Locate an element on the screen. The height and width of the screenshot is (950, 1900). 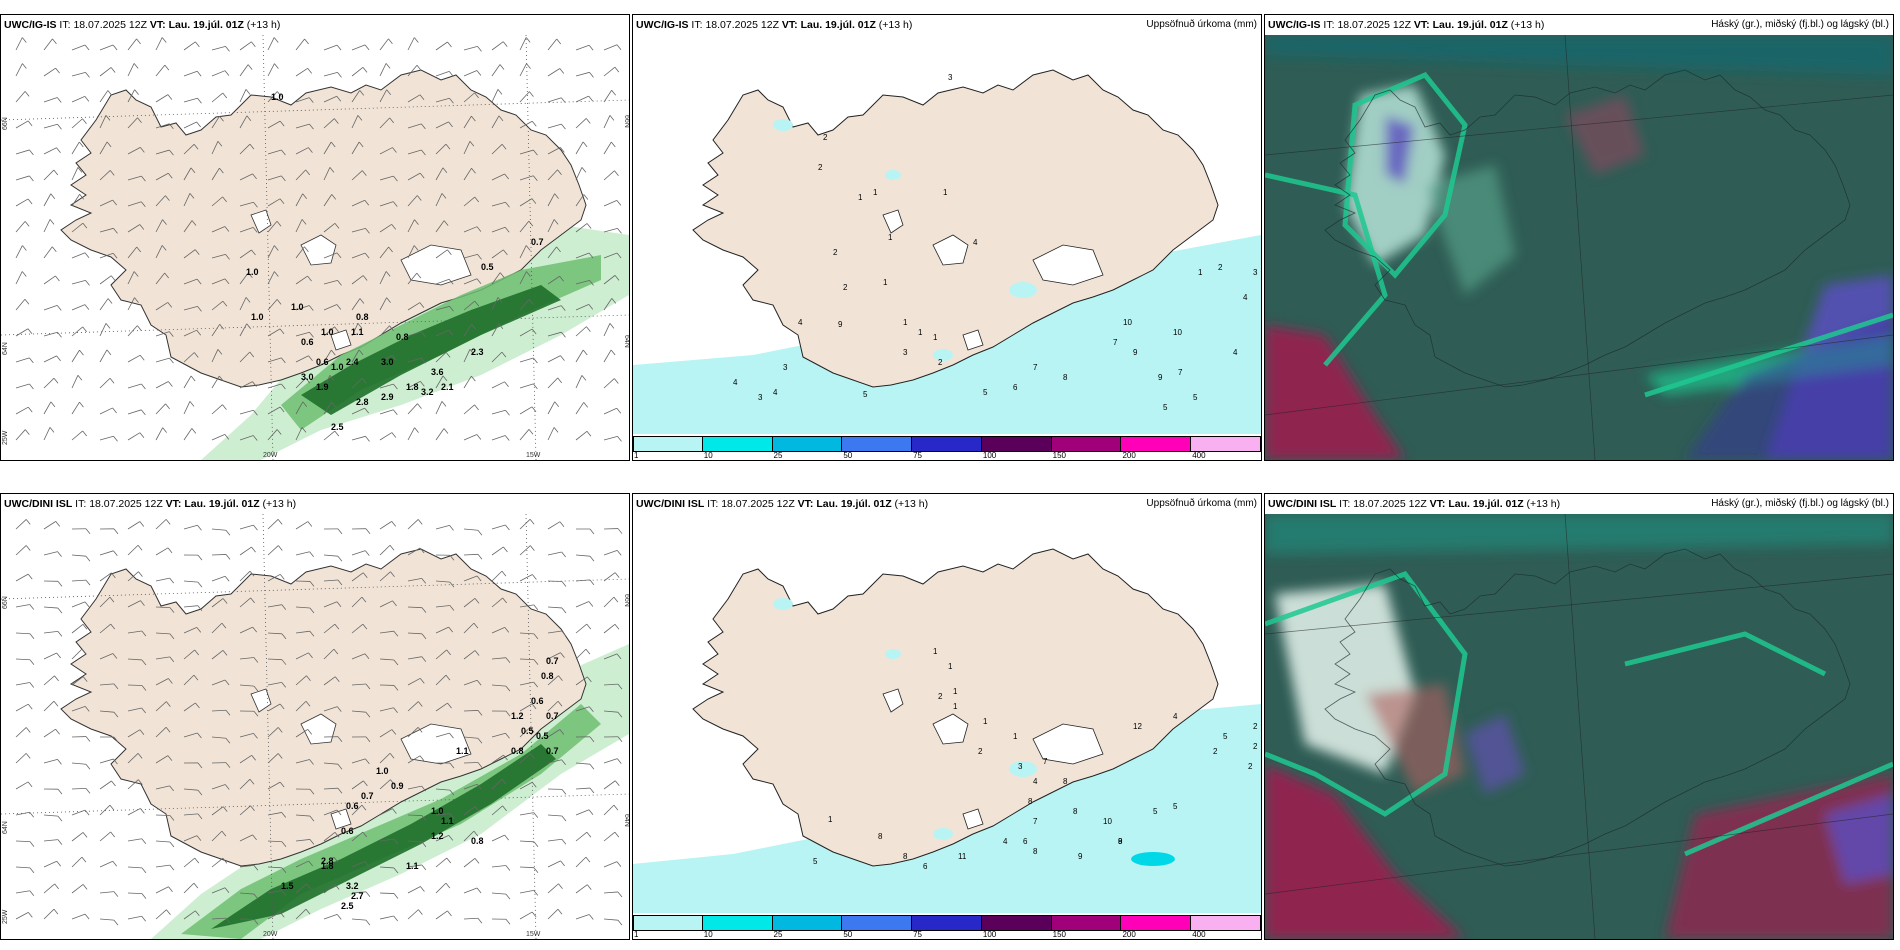
colorbar-tick: 200 is located at coordinates (1129, 455).